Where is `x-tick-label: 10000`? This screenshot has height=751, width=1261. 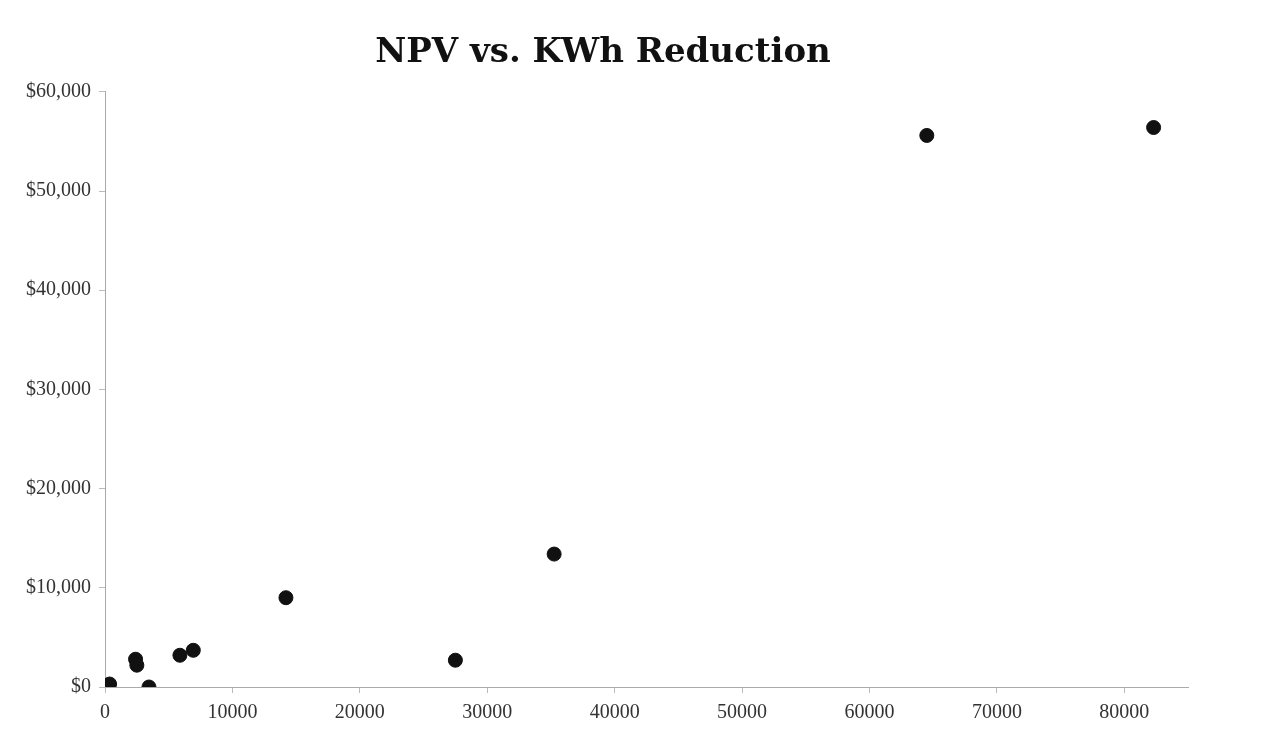
x-tick-label: 10000 is located at coordinates (232, 711).